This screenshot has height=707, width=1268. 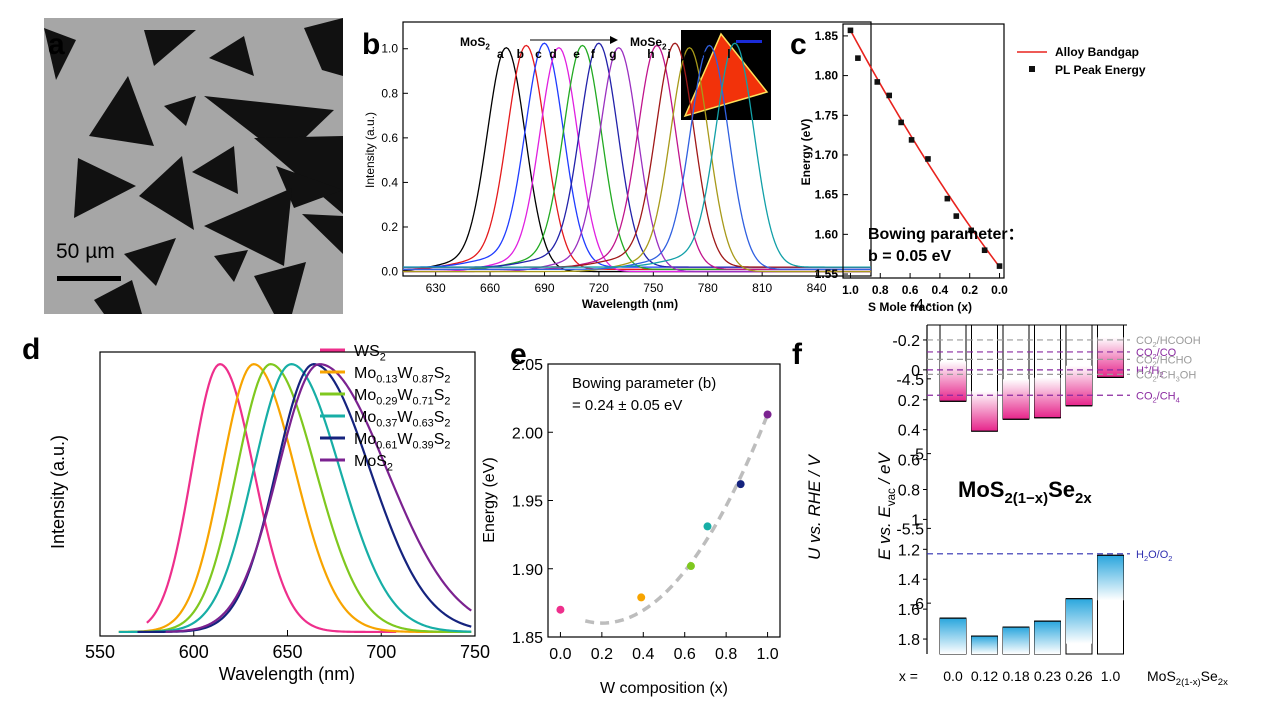 I want to click on c-ytick-label: 1.85, so click(x=827, y=36).